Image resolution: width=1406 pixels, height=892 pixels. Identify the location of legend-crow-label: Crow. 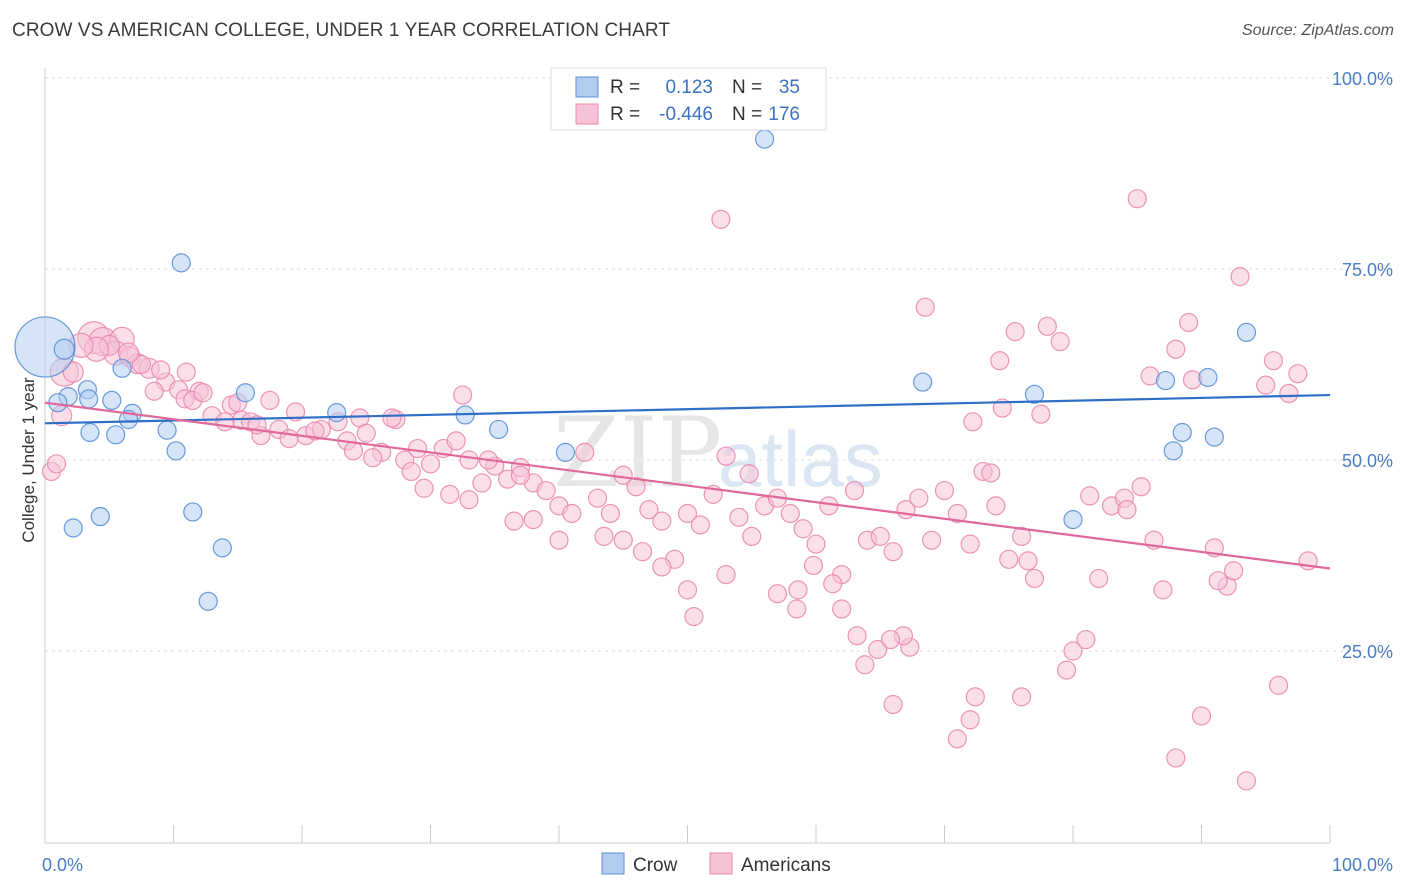
(655, 865).